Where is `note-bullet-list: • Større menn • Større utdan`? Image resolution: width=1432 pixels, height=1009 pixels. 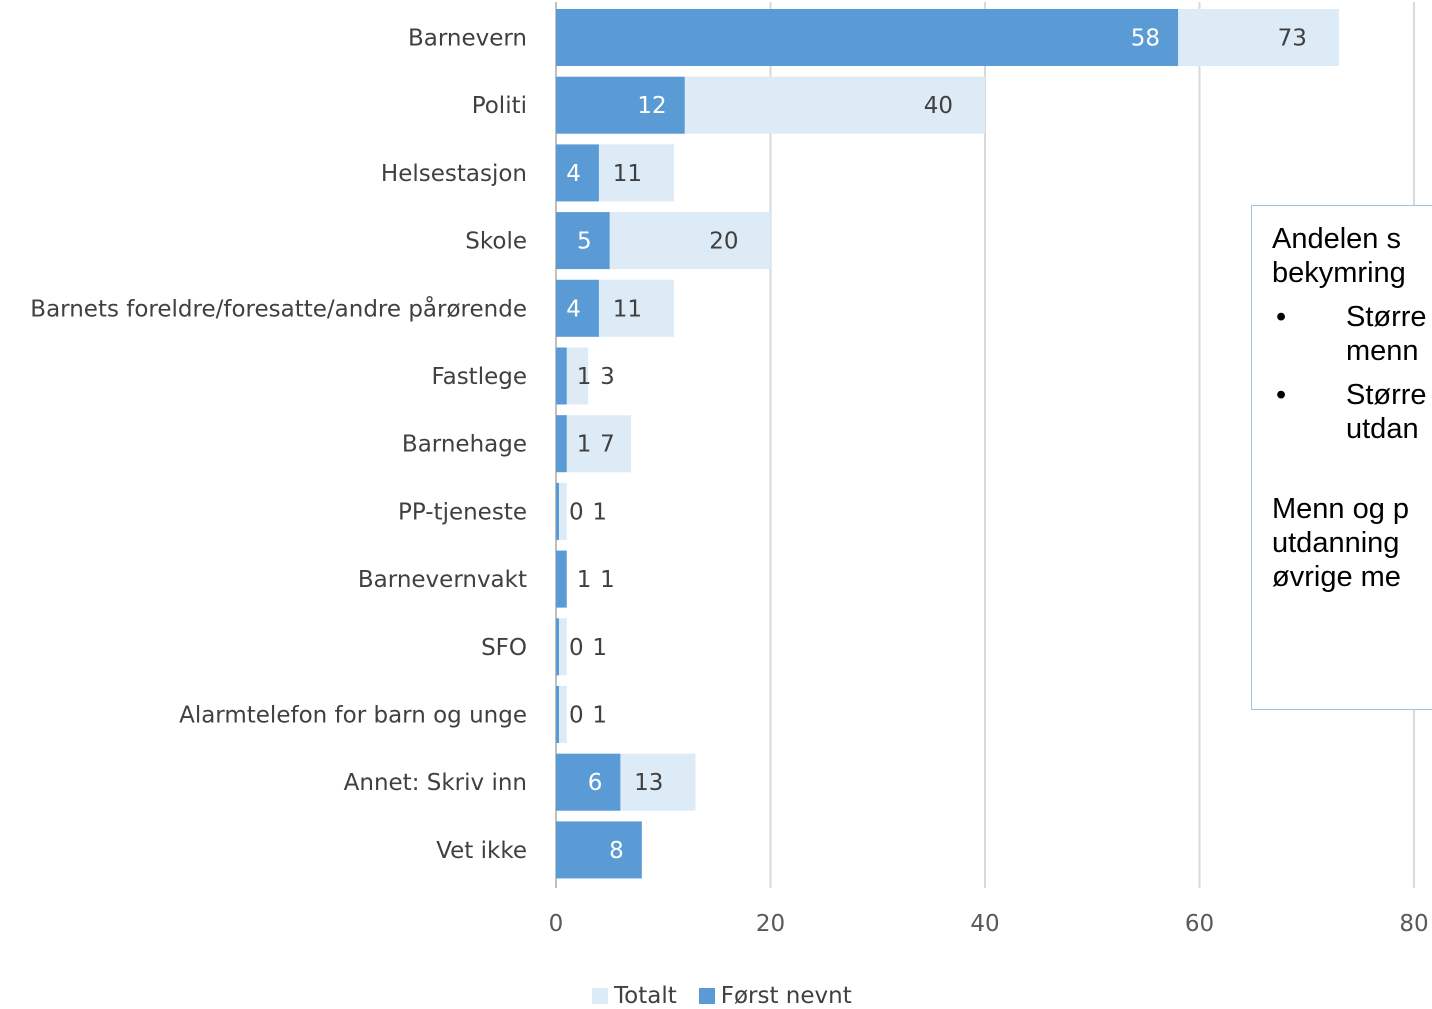 note-bullet-list: • Større menn • Større utdan is located at coordinates (1352, 373).